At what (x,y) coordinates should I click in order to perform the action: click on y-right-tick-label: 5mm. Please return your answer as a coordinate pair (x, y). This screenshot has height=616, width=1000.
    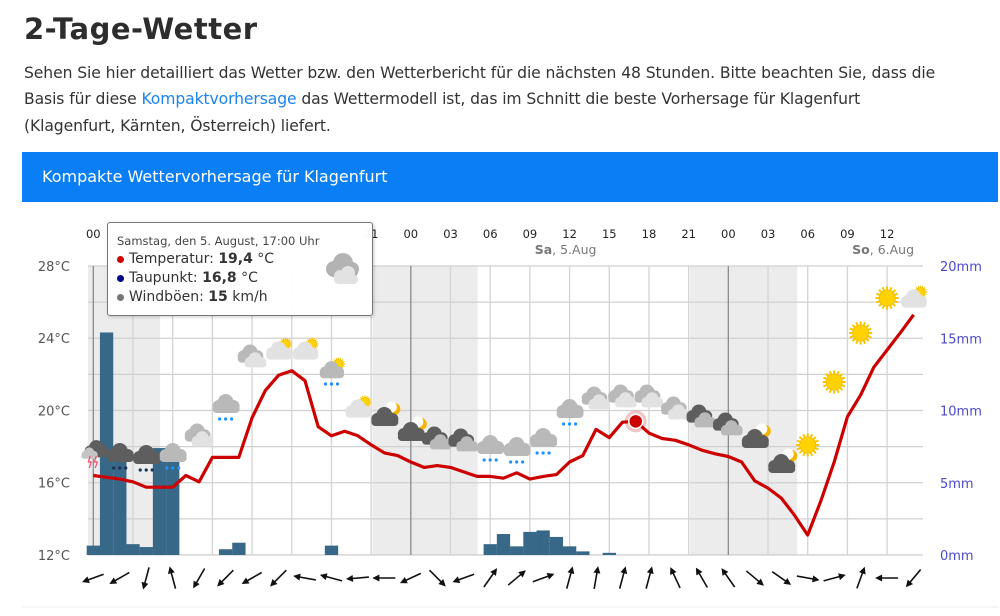
    Looking at the image, I should click on (957, 484).